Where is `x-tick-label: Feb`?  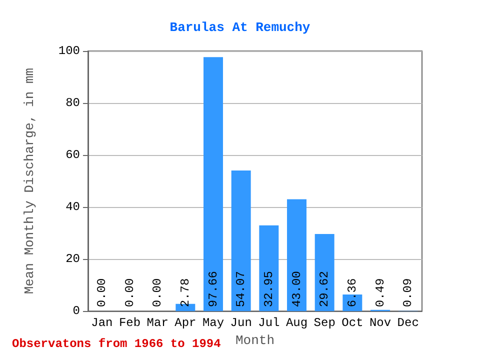 x-tick-label: Feb is located at coordinates (129, 323).